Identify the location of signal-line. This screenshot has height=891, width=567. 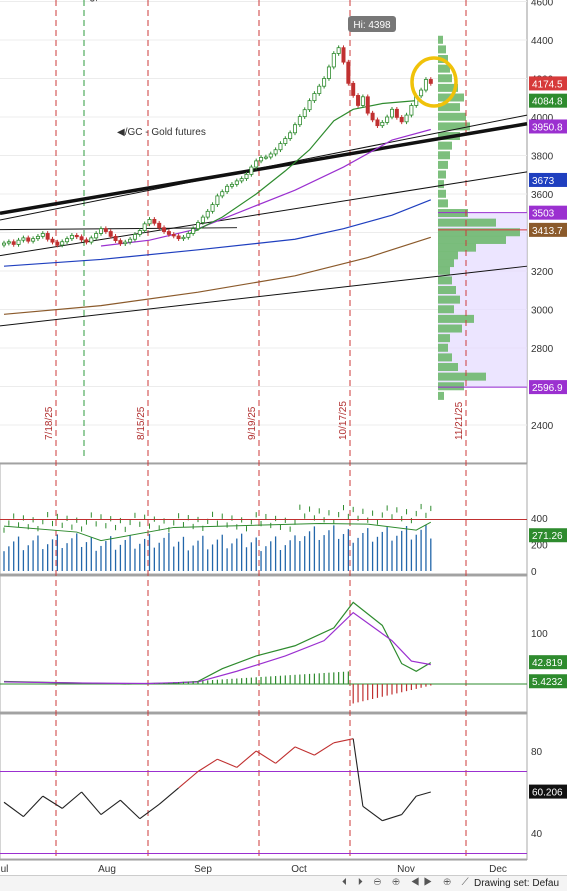
(217, 648).